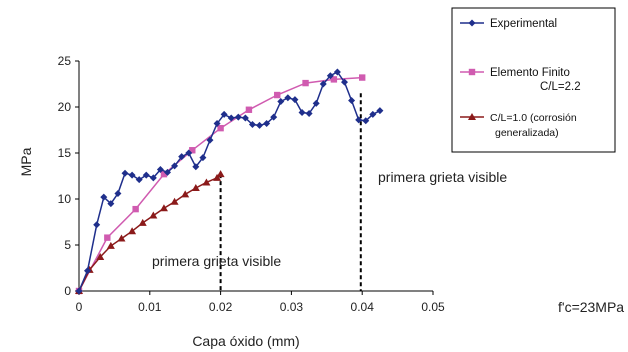  Describe the element at coordinates (292, 307) in the screenshot. I see `x-tick-label: 0.03` at that location.